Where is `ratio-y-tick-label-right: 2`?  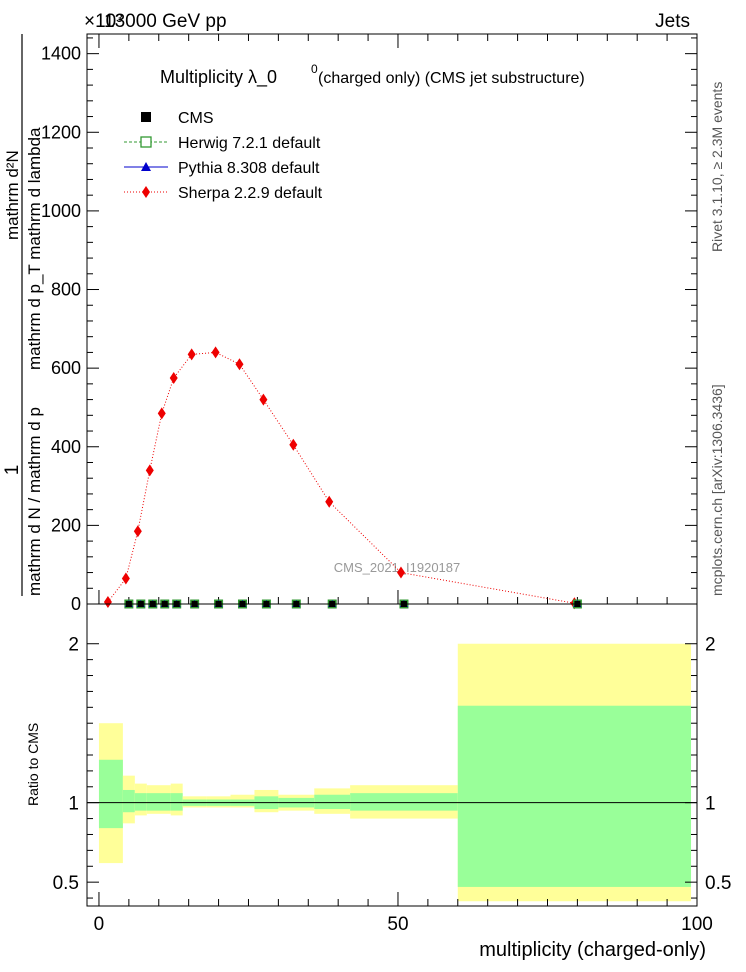
ratio-y-tick-label-right: 2 is located at coordinates (710, 645).